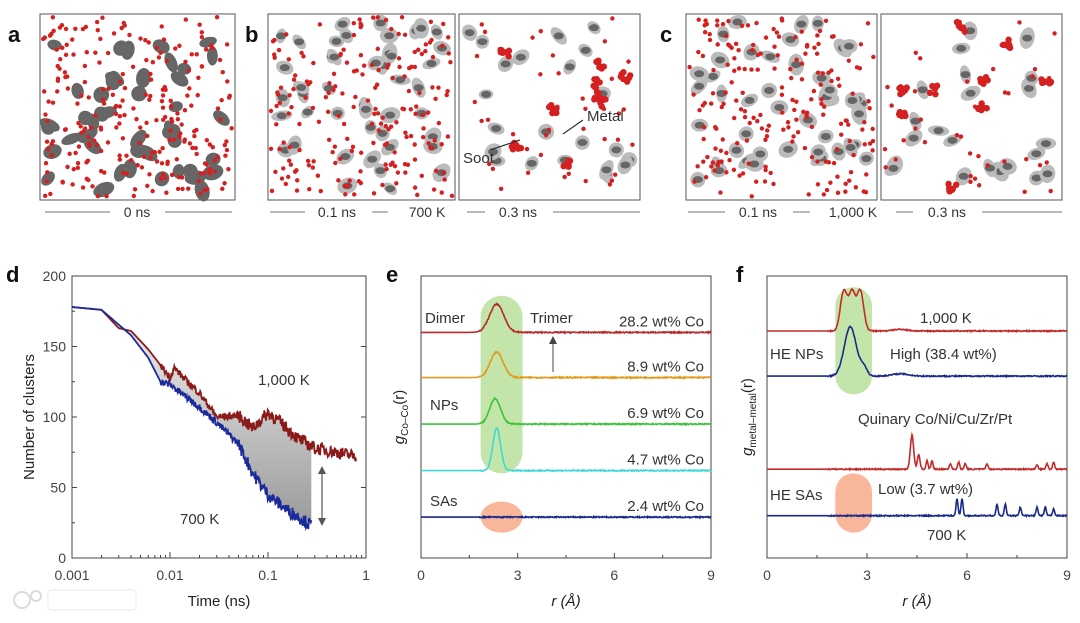  I want to click on temperature-c: 1,000 K, so click(853, 212).